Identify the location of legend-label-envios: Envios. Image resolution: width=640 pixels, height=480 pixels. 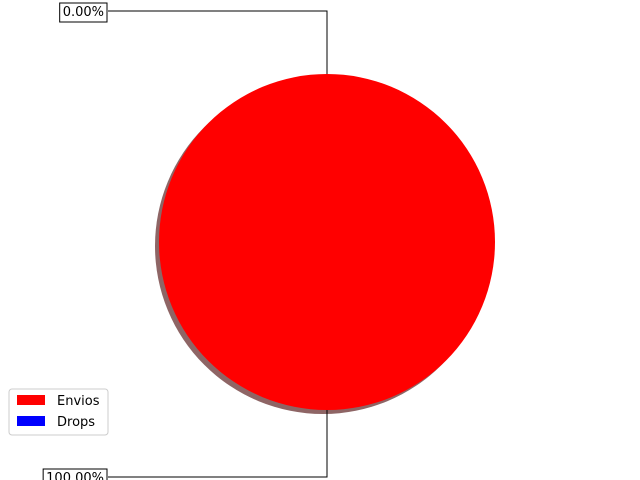
(78, 401).